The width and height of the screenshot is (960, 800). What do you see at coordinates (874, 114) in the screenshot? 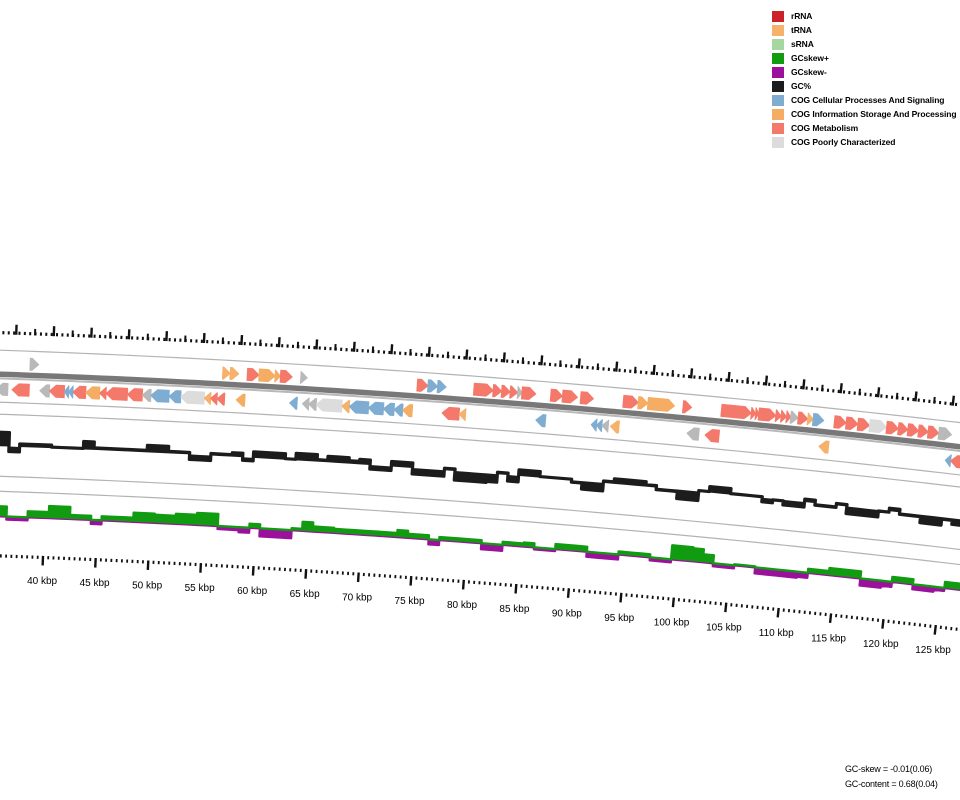
I see `legend-item-label: COG Information Storage And Processing` at bounding box center [874, 114].